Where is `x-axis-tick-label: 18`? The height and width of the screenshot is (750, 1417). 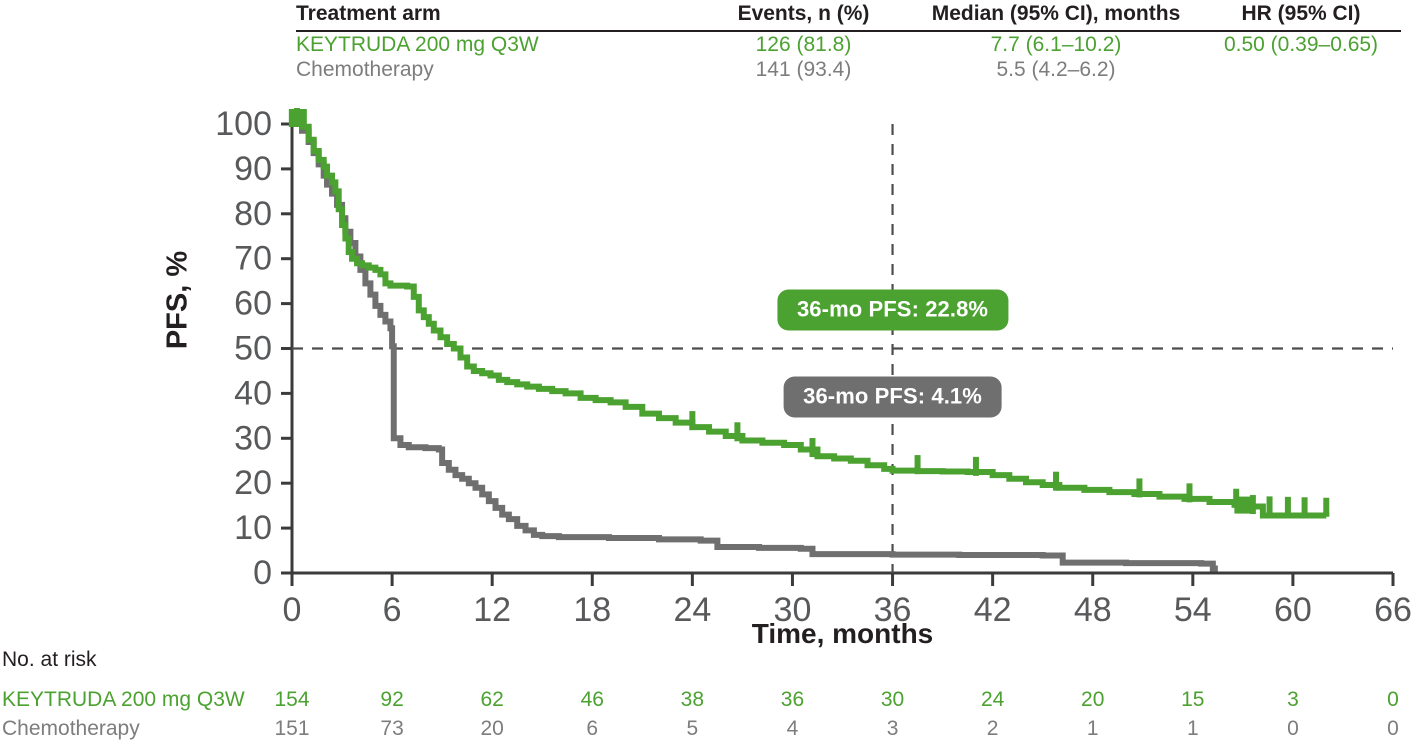
x-axis-tick-label: 18 is located at coordinates (592, 610).